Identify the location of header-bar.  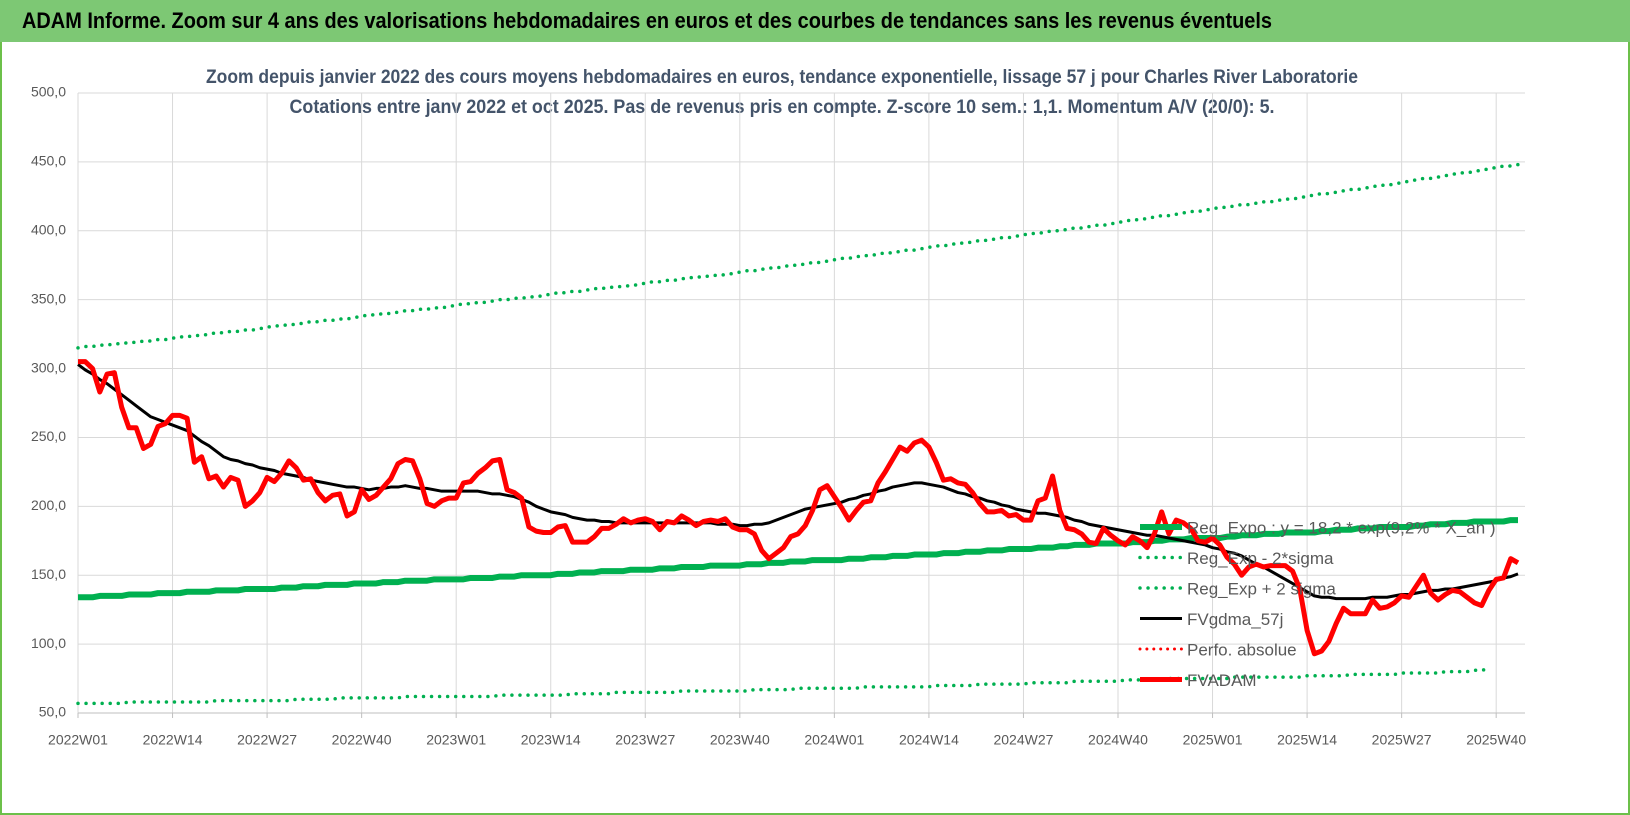
(815, 21).